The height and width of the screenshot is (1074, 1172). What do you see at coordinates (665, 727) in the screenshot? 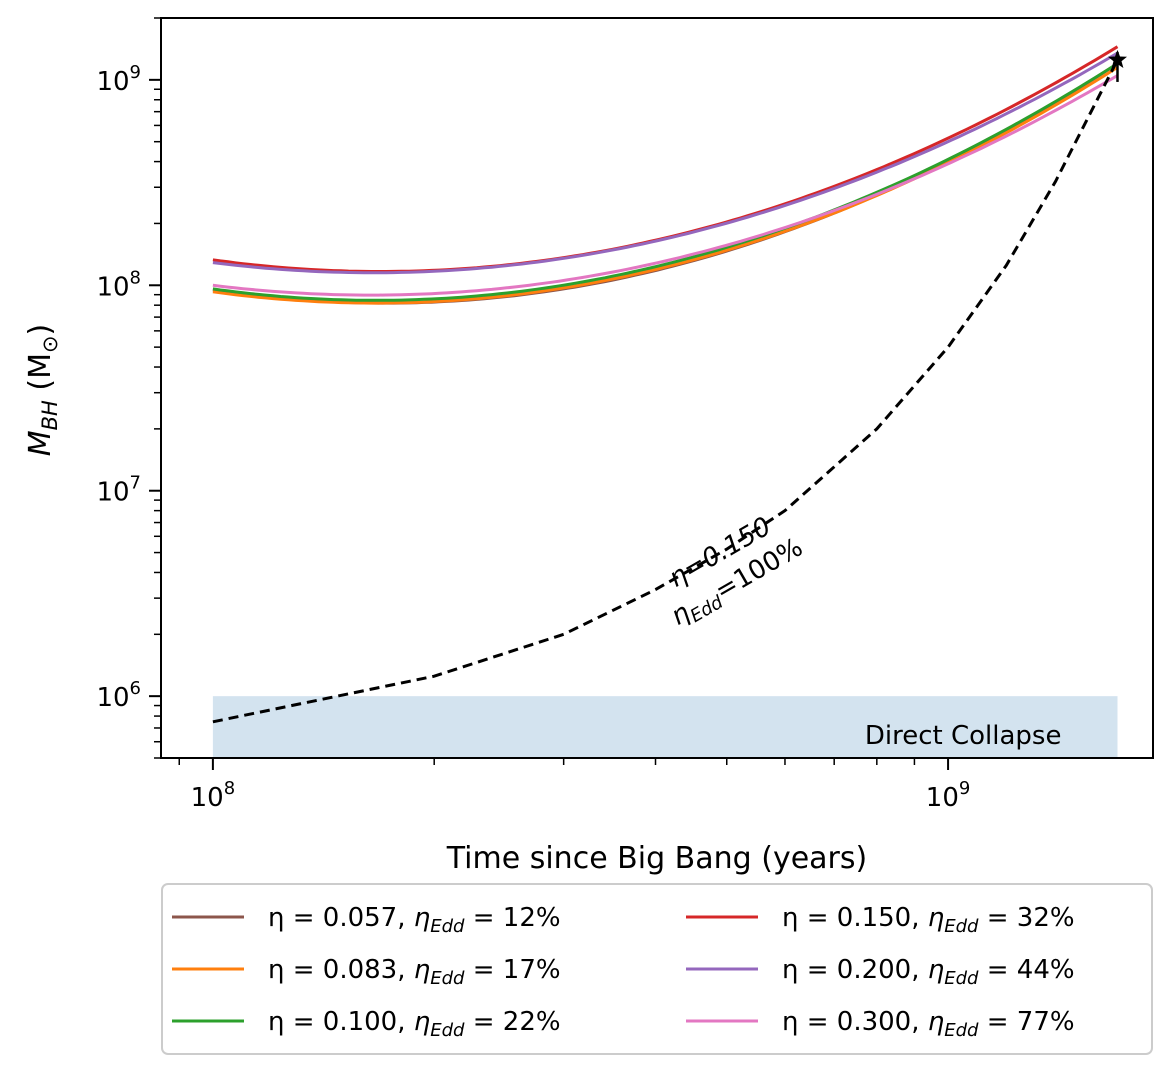
I see `direct-collapse-region` at bounding box center [665, 727].